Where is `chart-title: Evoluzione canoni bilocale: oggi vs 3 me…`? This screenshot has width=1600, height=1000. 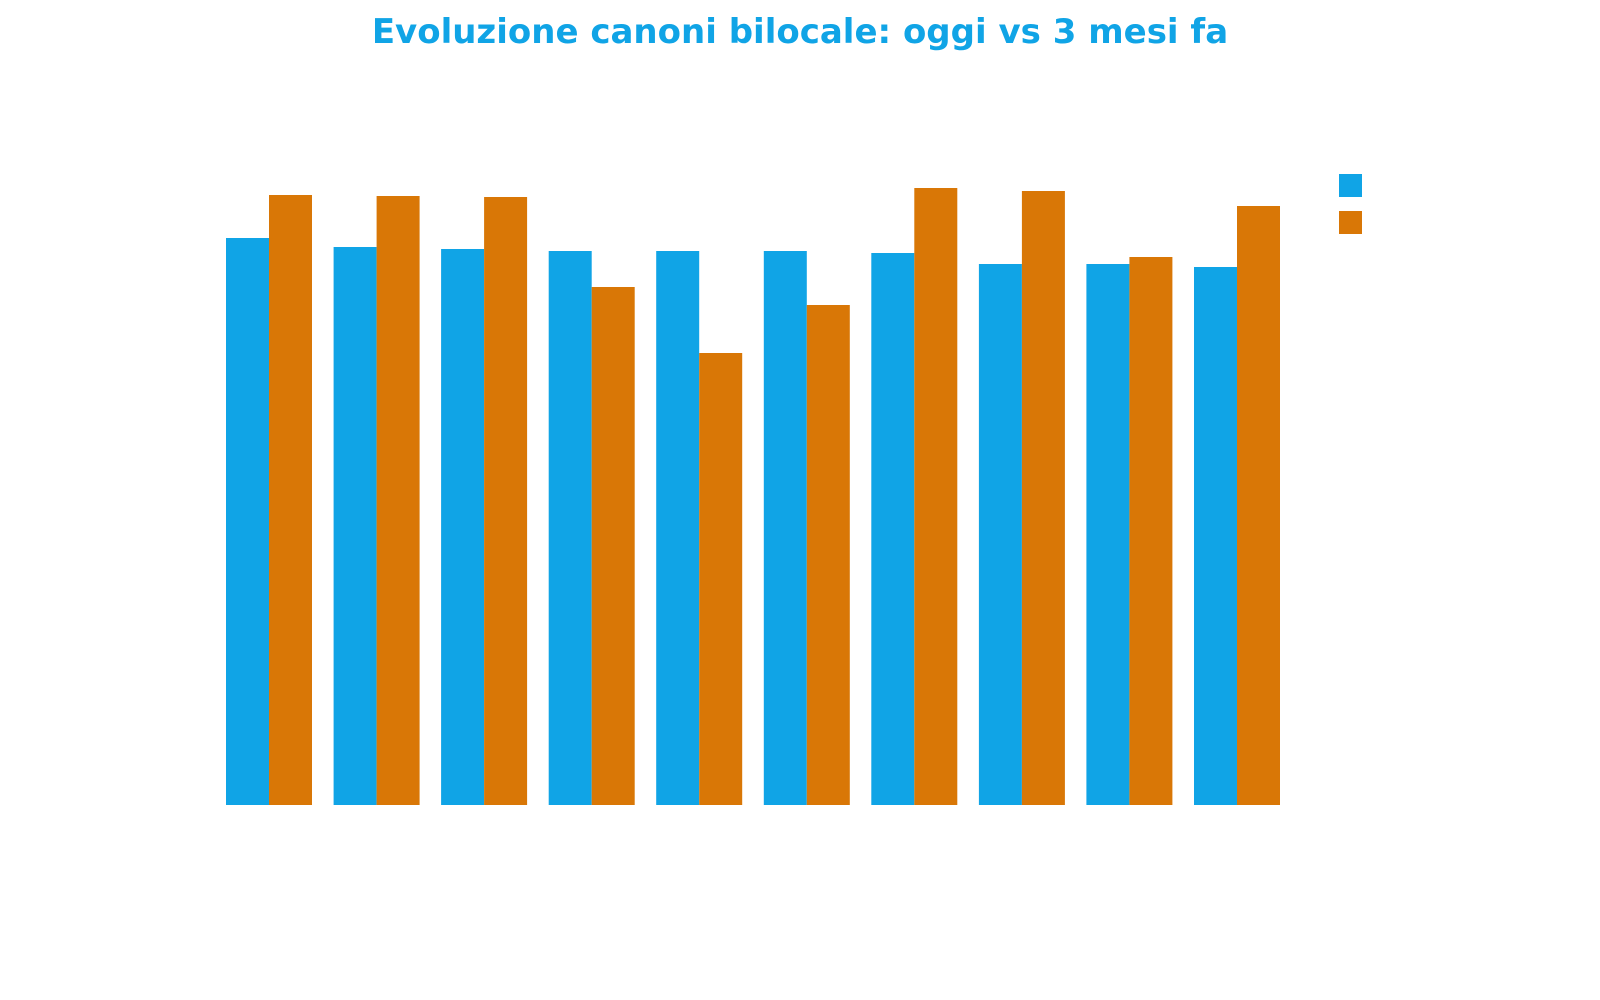 chart-title: Evoluzione canoni bilocale: oggi vs 3 me… is located at coordinates (800, 32).